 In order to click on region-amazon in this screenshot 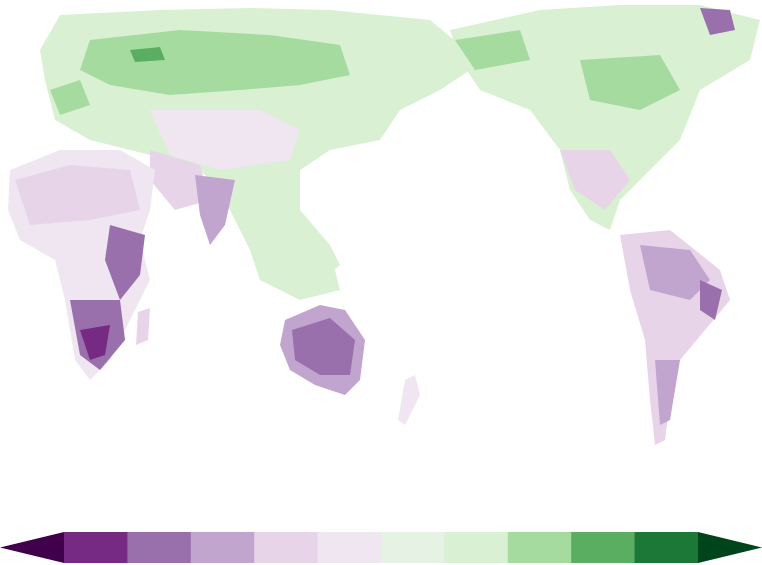, I will do `click(675, 272)`.